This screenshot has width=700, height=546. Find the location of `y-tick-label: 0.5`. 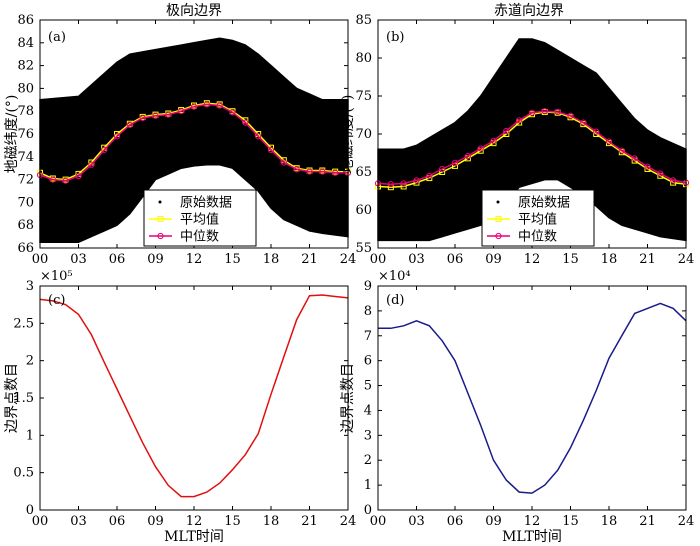

y-tick-label: 0.5 is located at coordinates (23, 473).